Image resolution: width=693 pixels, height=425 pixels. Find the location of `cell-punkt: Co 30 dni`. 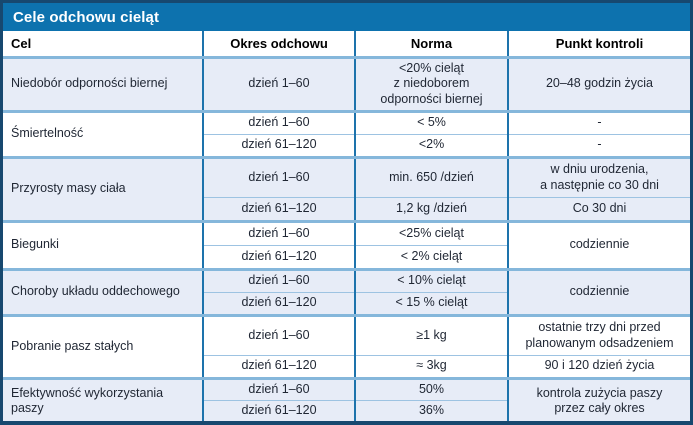

cell-punkt: Co 30 dni is located at coordinates (598, 208).